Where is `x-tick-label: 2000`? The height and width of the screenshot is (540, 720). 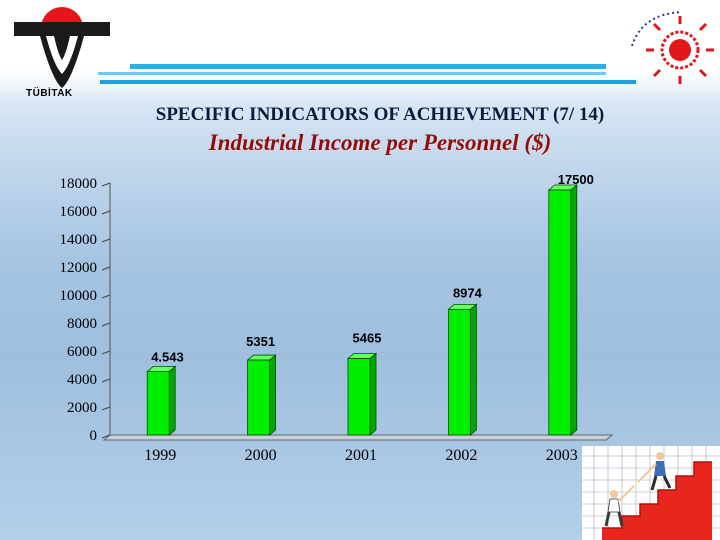
x-tick-label: 2000 is located at coordinates (261, 455).